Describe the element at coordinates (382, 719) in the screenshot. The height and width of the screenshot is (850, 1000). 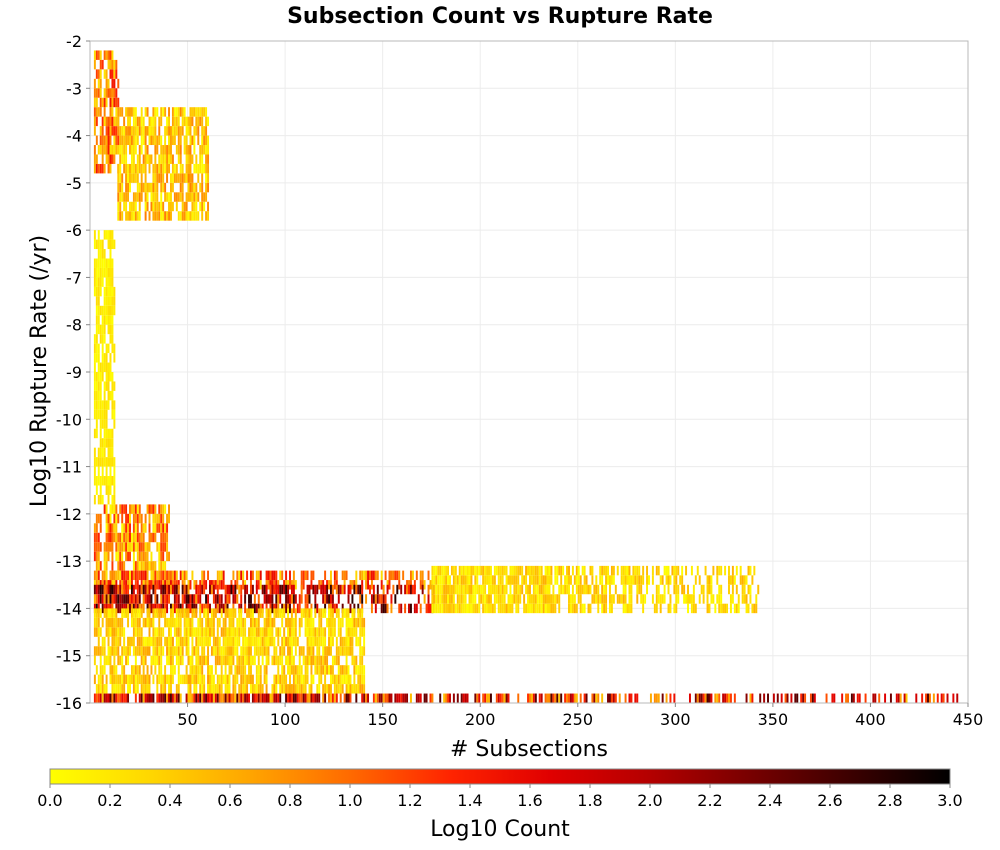
I see `x-tick-label: 150` at that location.